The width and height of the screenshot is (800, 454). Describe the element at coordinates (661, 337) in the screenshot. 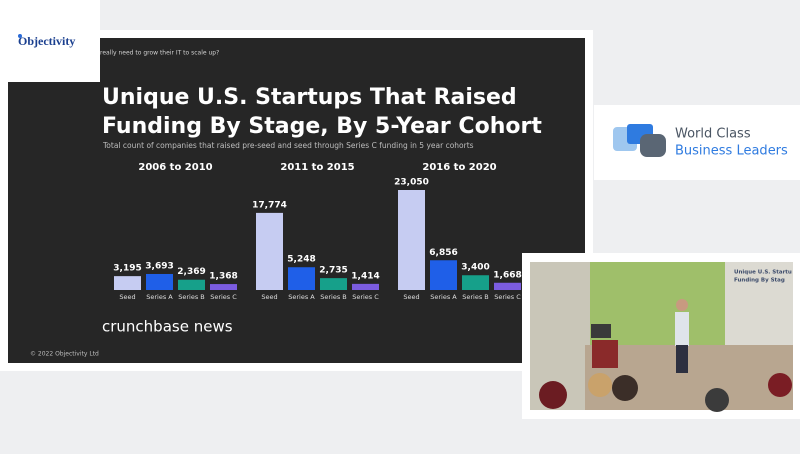

I see `video` at that location.